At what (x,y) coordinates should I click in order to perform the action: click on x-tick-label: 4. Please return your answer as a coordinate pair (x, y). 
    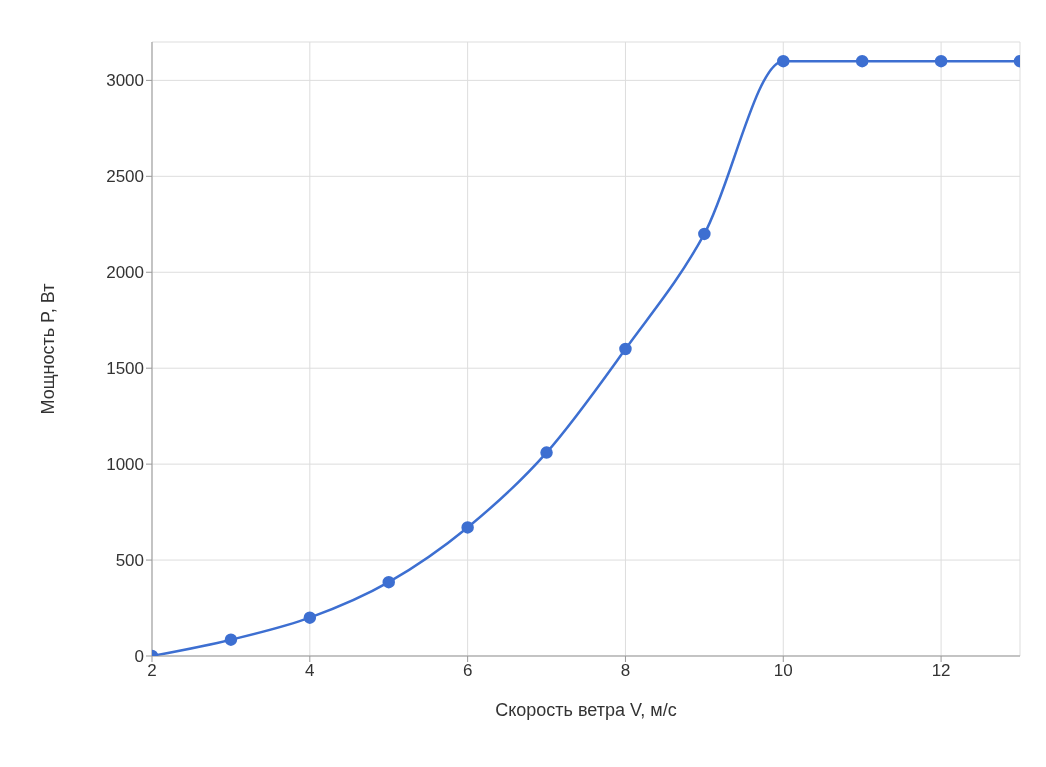
    Looking at the image, I should click on (310, 671).